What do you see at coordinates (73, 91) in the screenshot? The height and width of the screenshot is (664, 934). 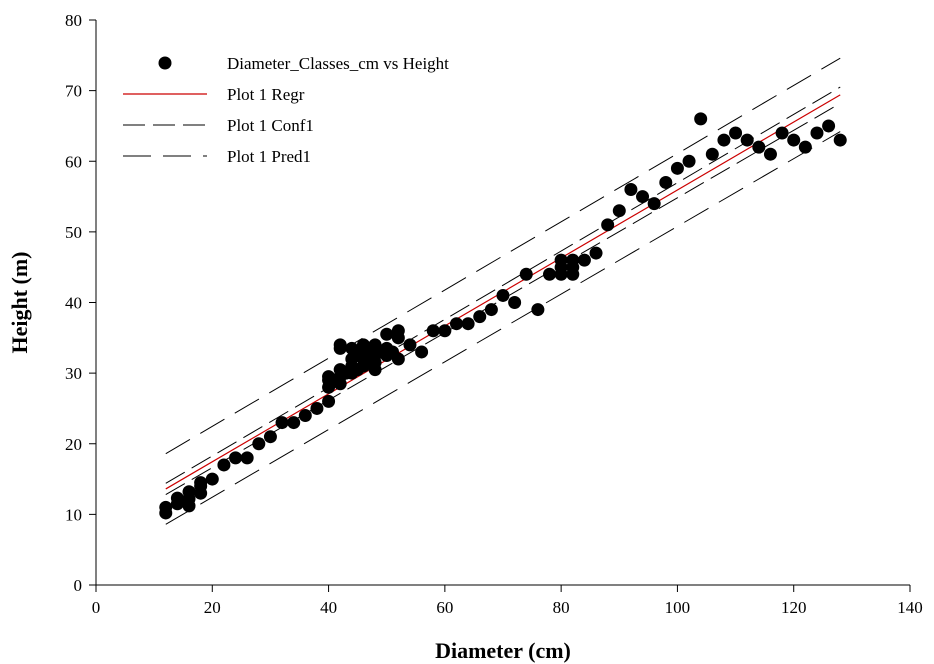 I see `y-tick-label: 70` at bounding box center [73, 91].